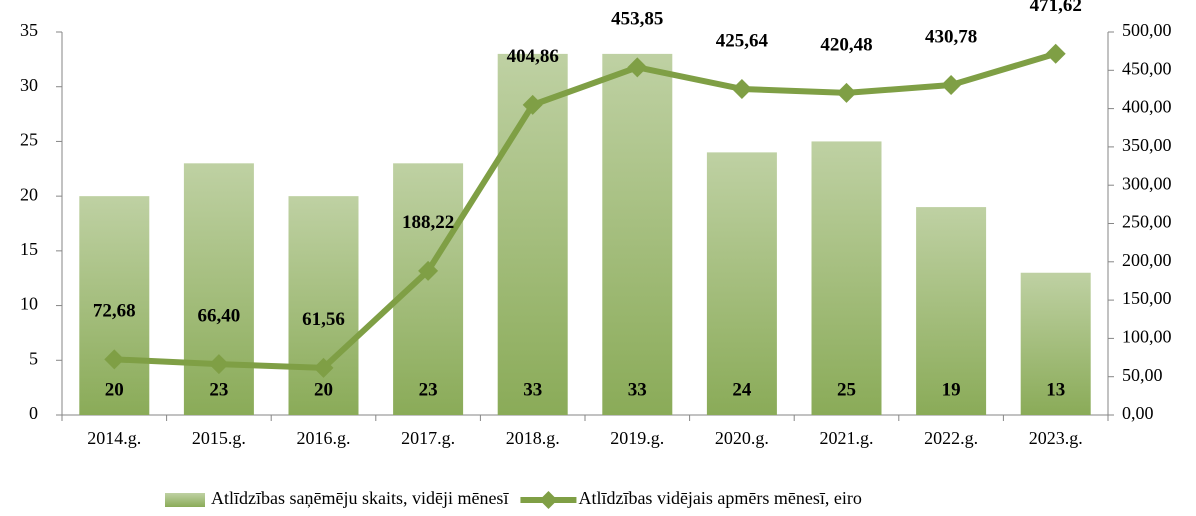 This screenshot has height=516, width=1196. I want to click on line-value-label: 430,78, so click(951, 36).